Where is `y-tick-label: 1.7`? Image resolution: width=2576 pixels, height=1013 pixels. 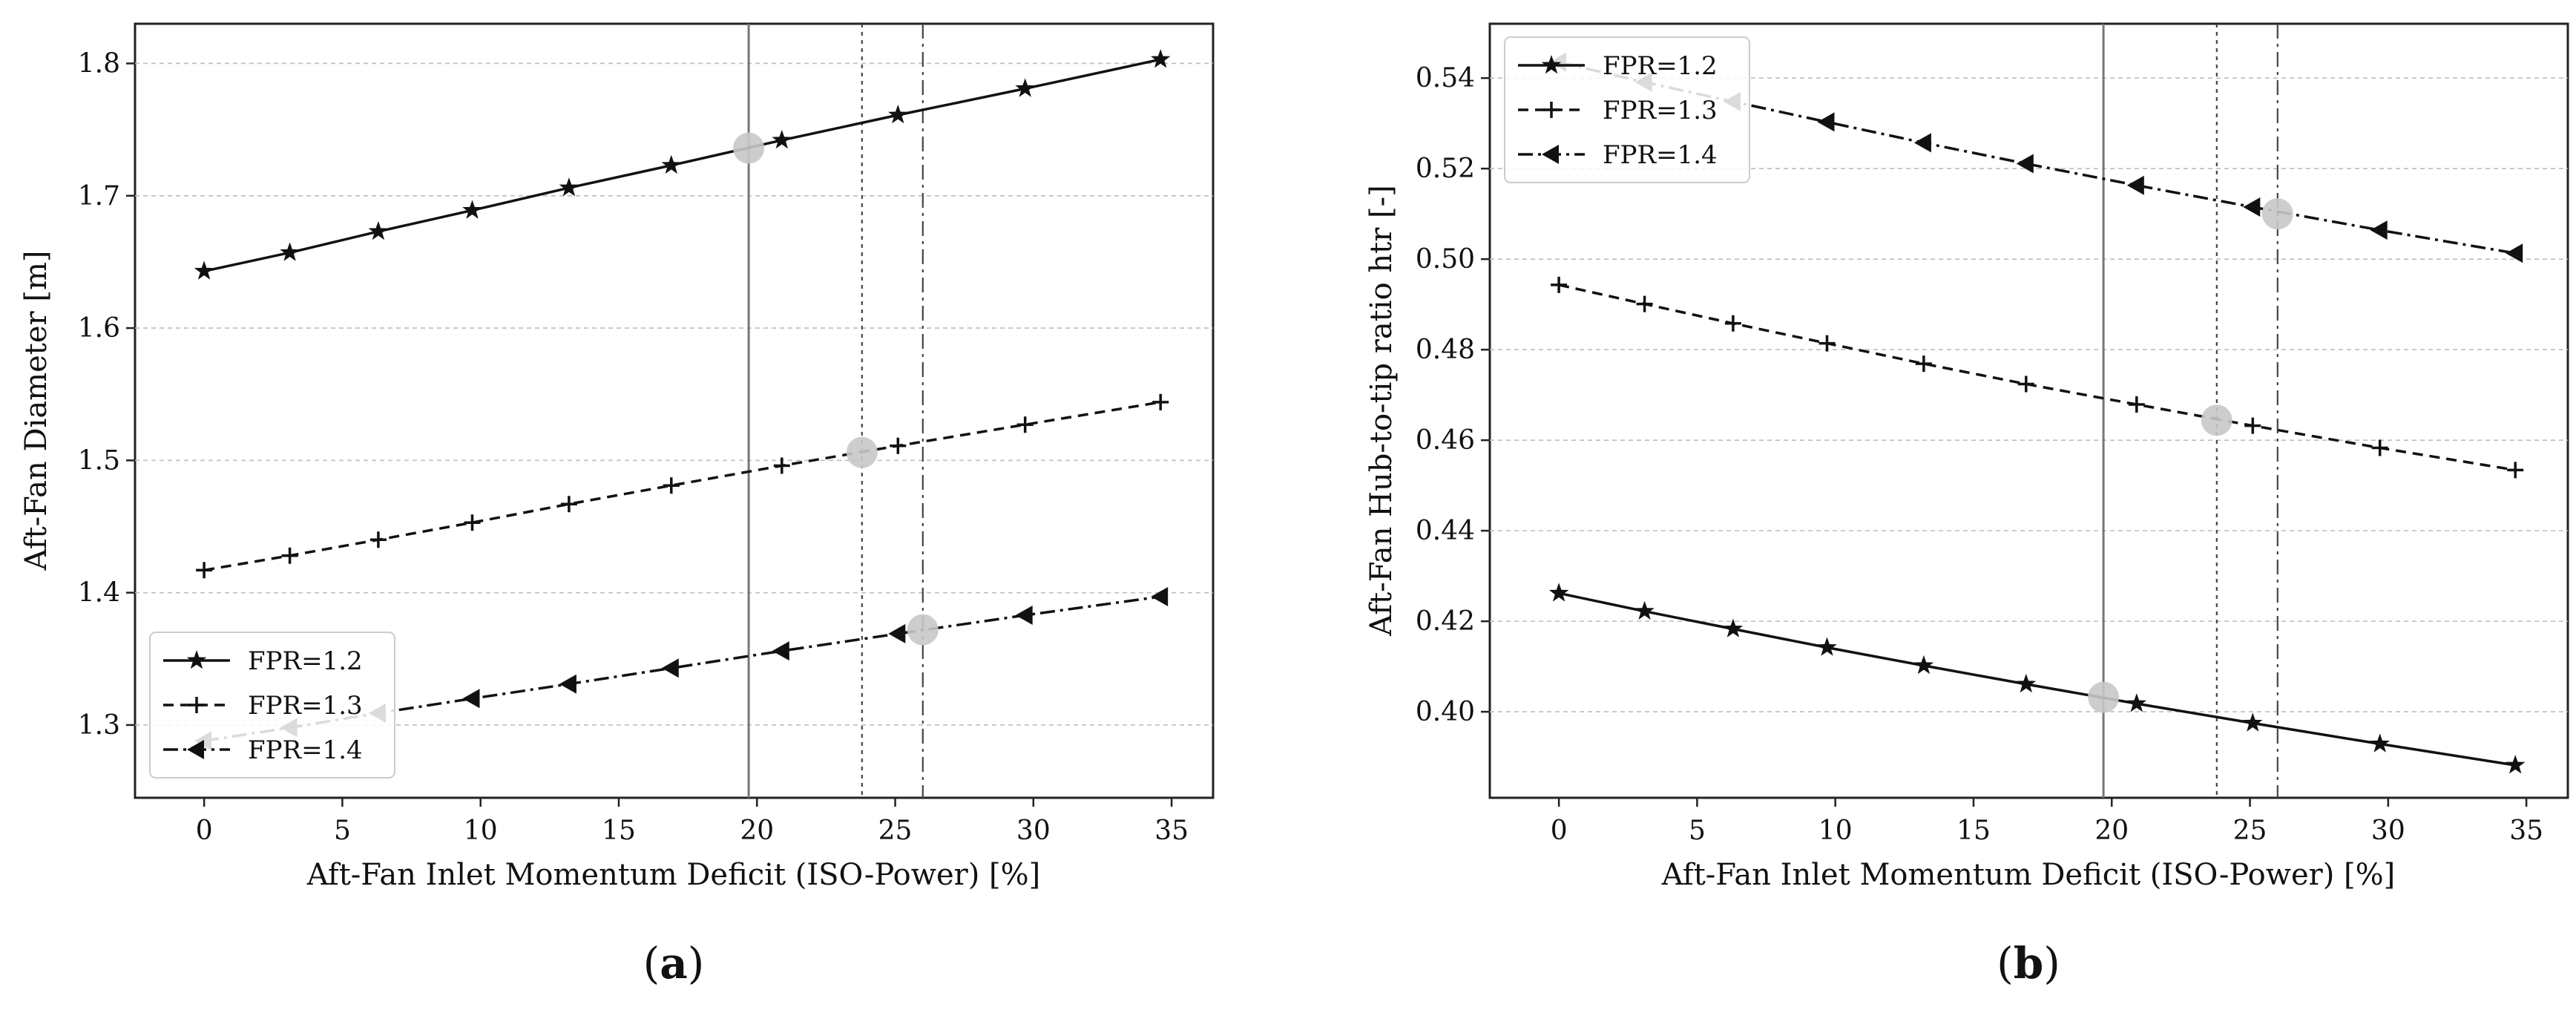 y-tick-label: 1.7 is located at coordinates (99, 196).